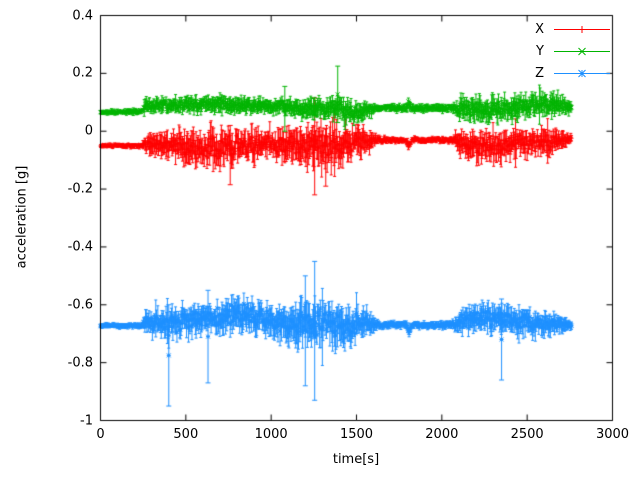 This screenshot has height=480, width=640. I want to click on legend-label: Z, so click(539, 73).